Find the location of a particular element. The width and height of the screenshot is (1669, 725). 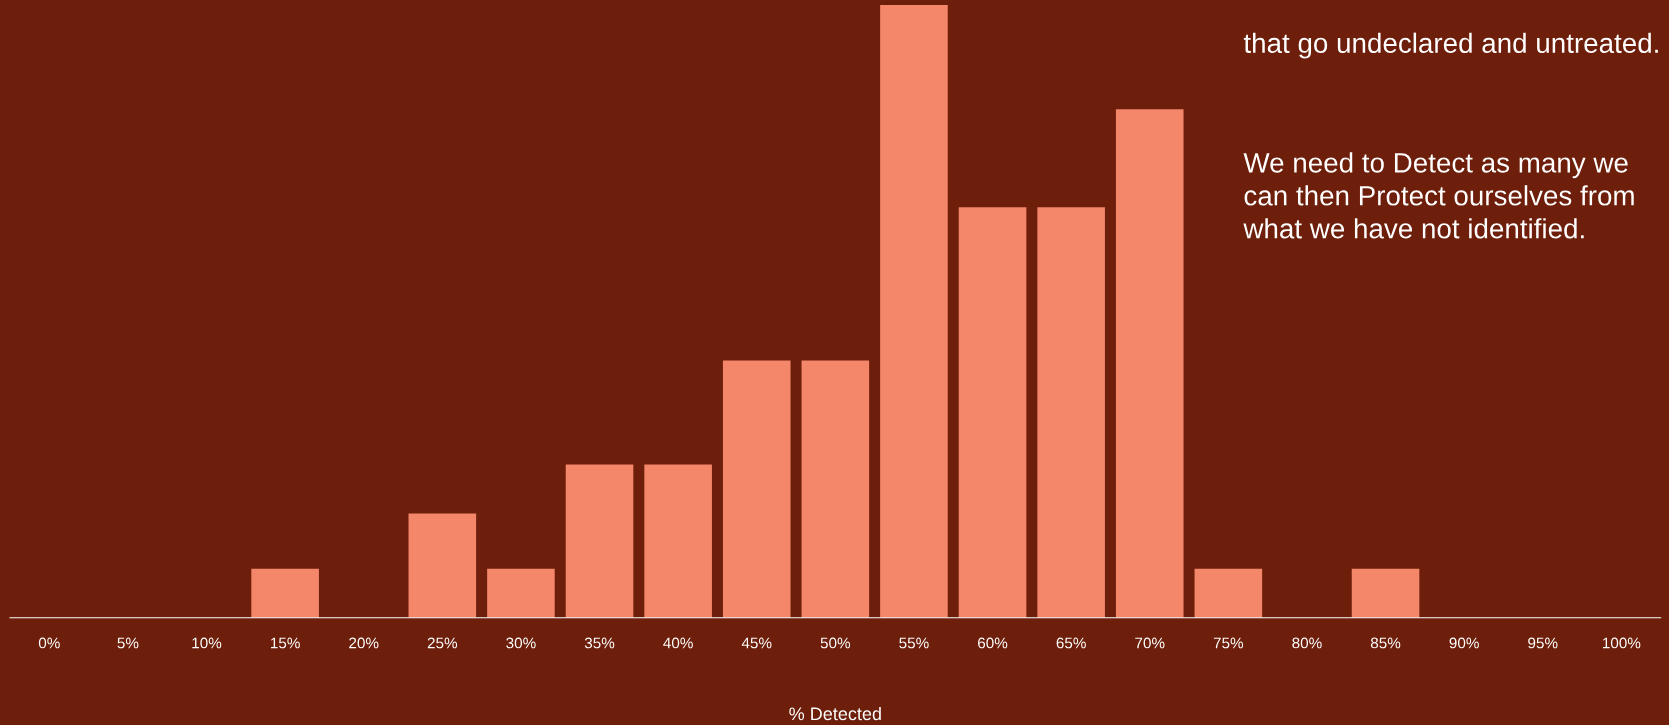

x-tick-label: 90% is located at coordinates (1464, 643).